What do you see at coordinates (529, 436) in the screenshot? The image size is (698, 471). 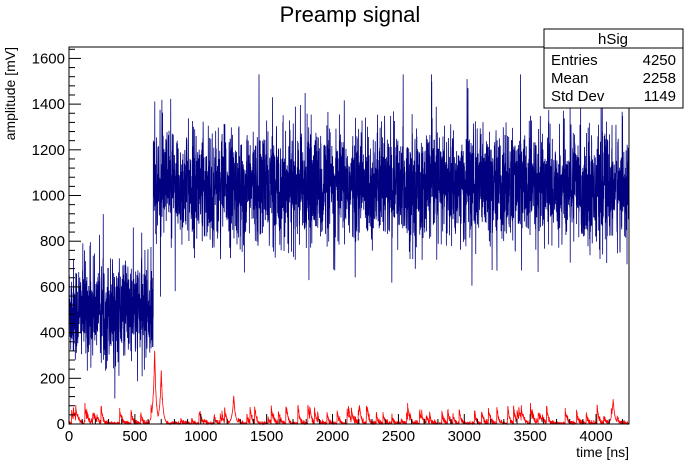 I see `x-tick-label: 3500` at bounding box center [529, 436].